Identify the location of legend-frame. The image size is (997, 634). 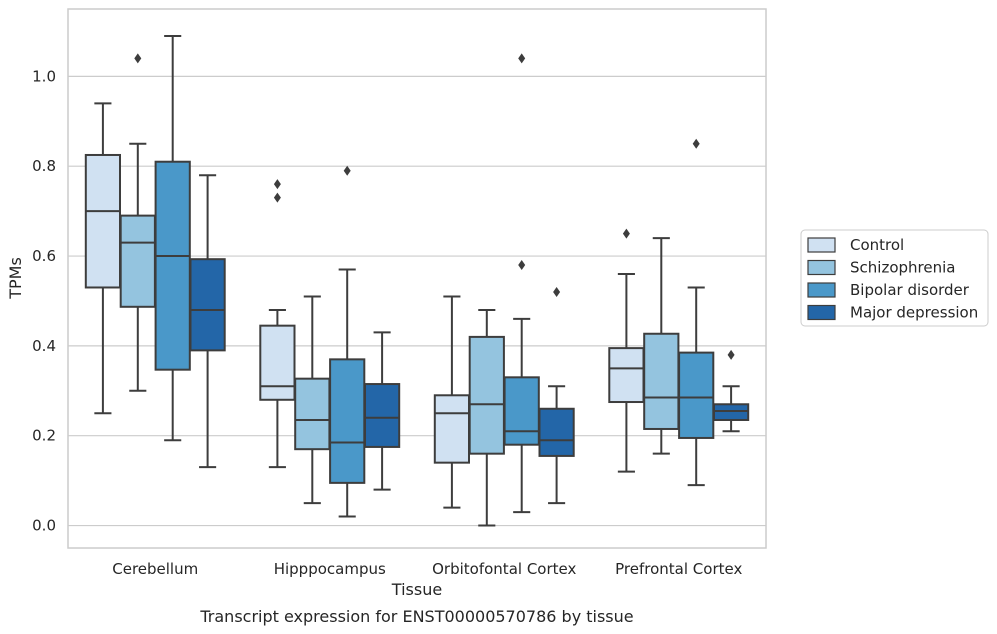
(894, 278).